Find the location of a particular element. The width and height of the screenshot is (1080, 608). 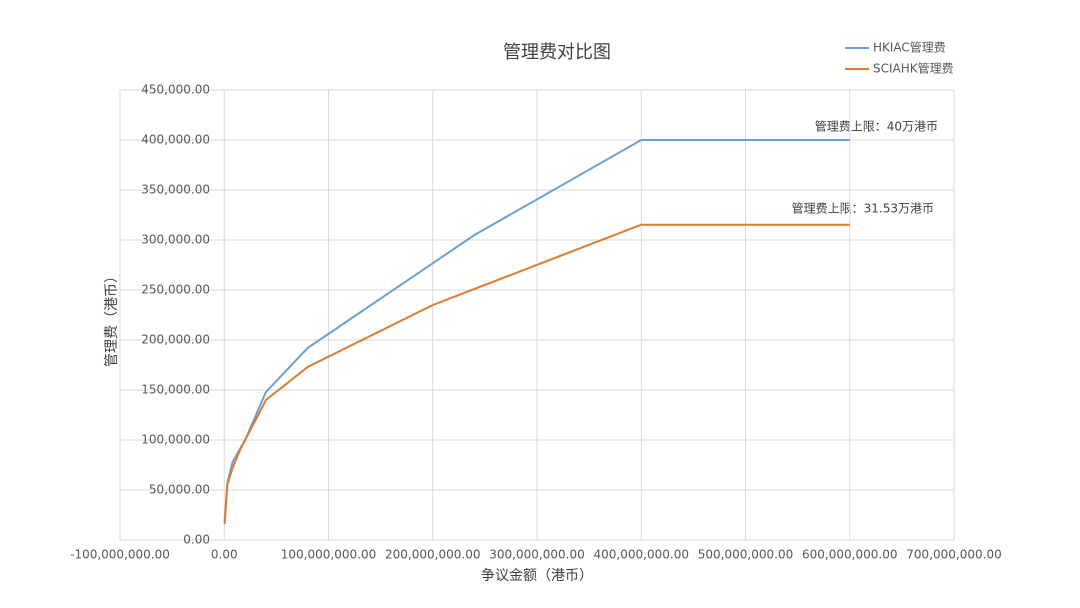

x-tick-label: 600,000,000.00 is located at coordinates (849, 555).